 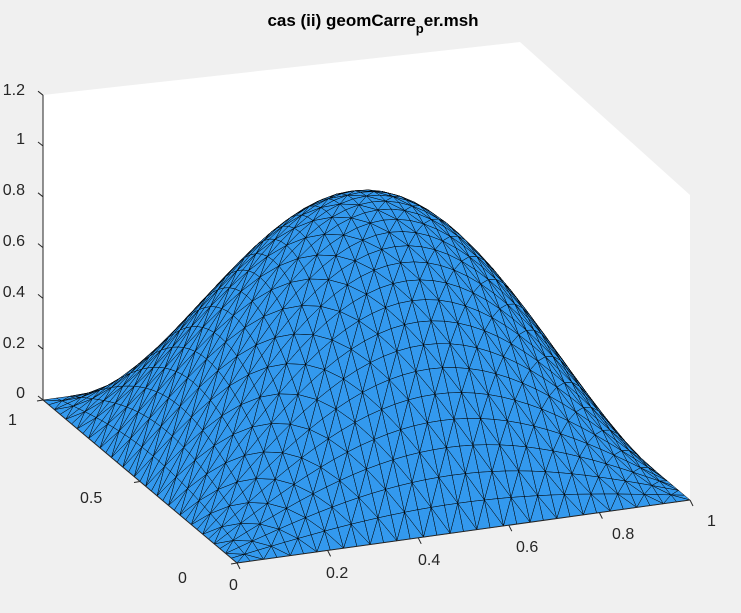 I want to click on z-tick-label: 0.2, so click(x=14, y=343).